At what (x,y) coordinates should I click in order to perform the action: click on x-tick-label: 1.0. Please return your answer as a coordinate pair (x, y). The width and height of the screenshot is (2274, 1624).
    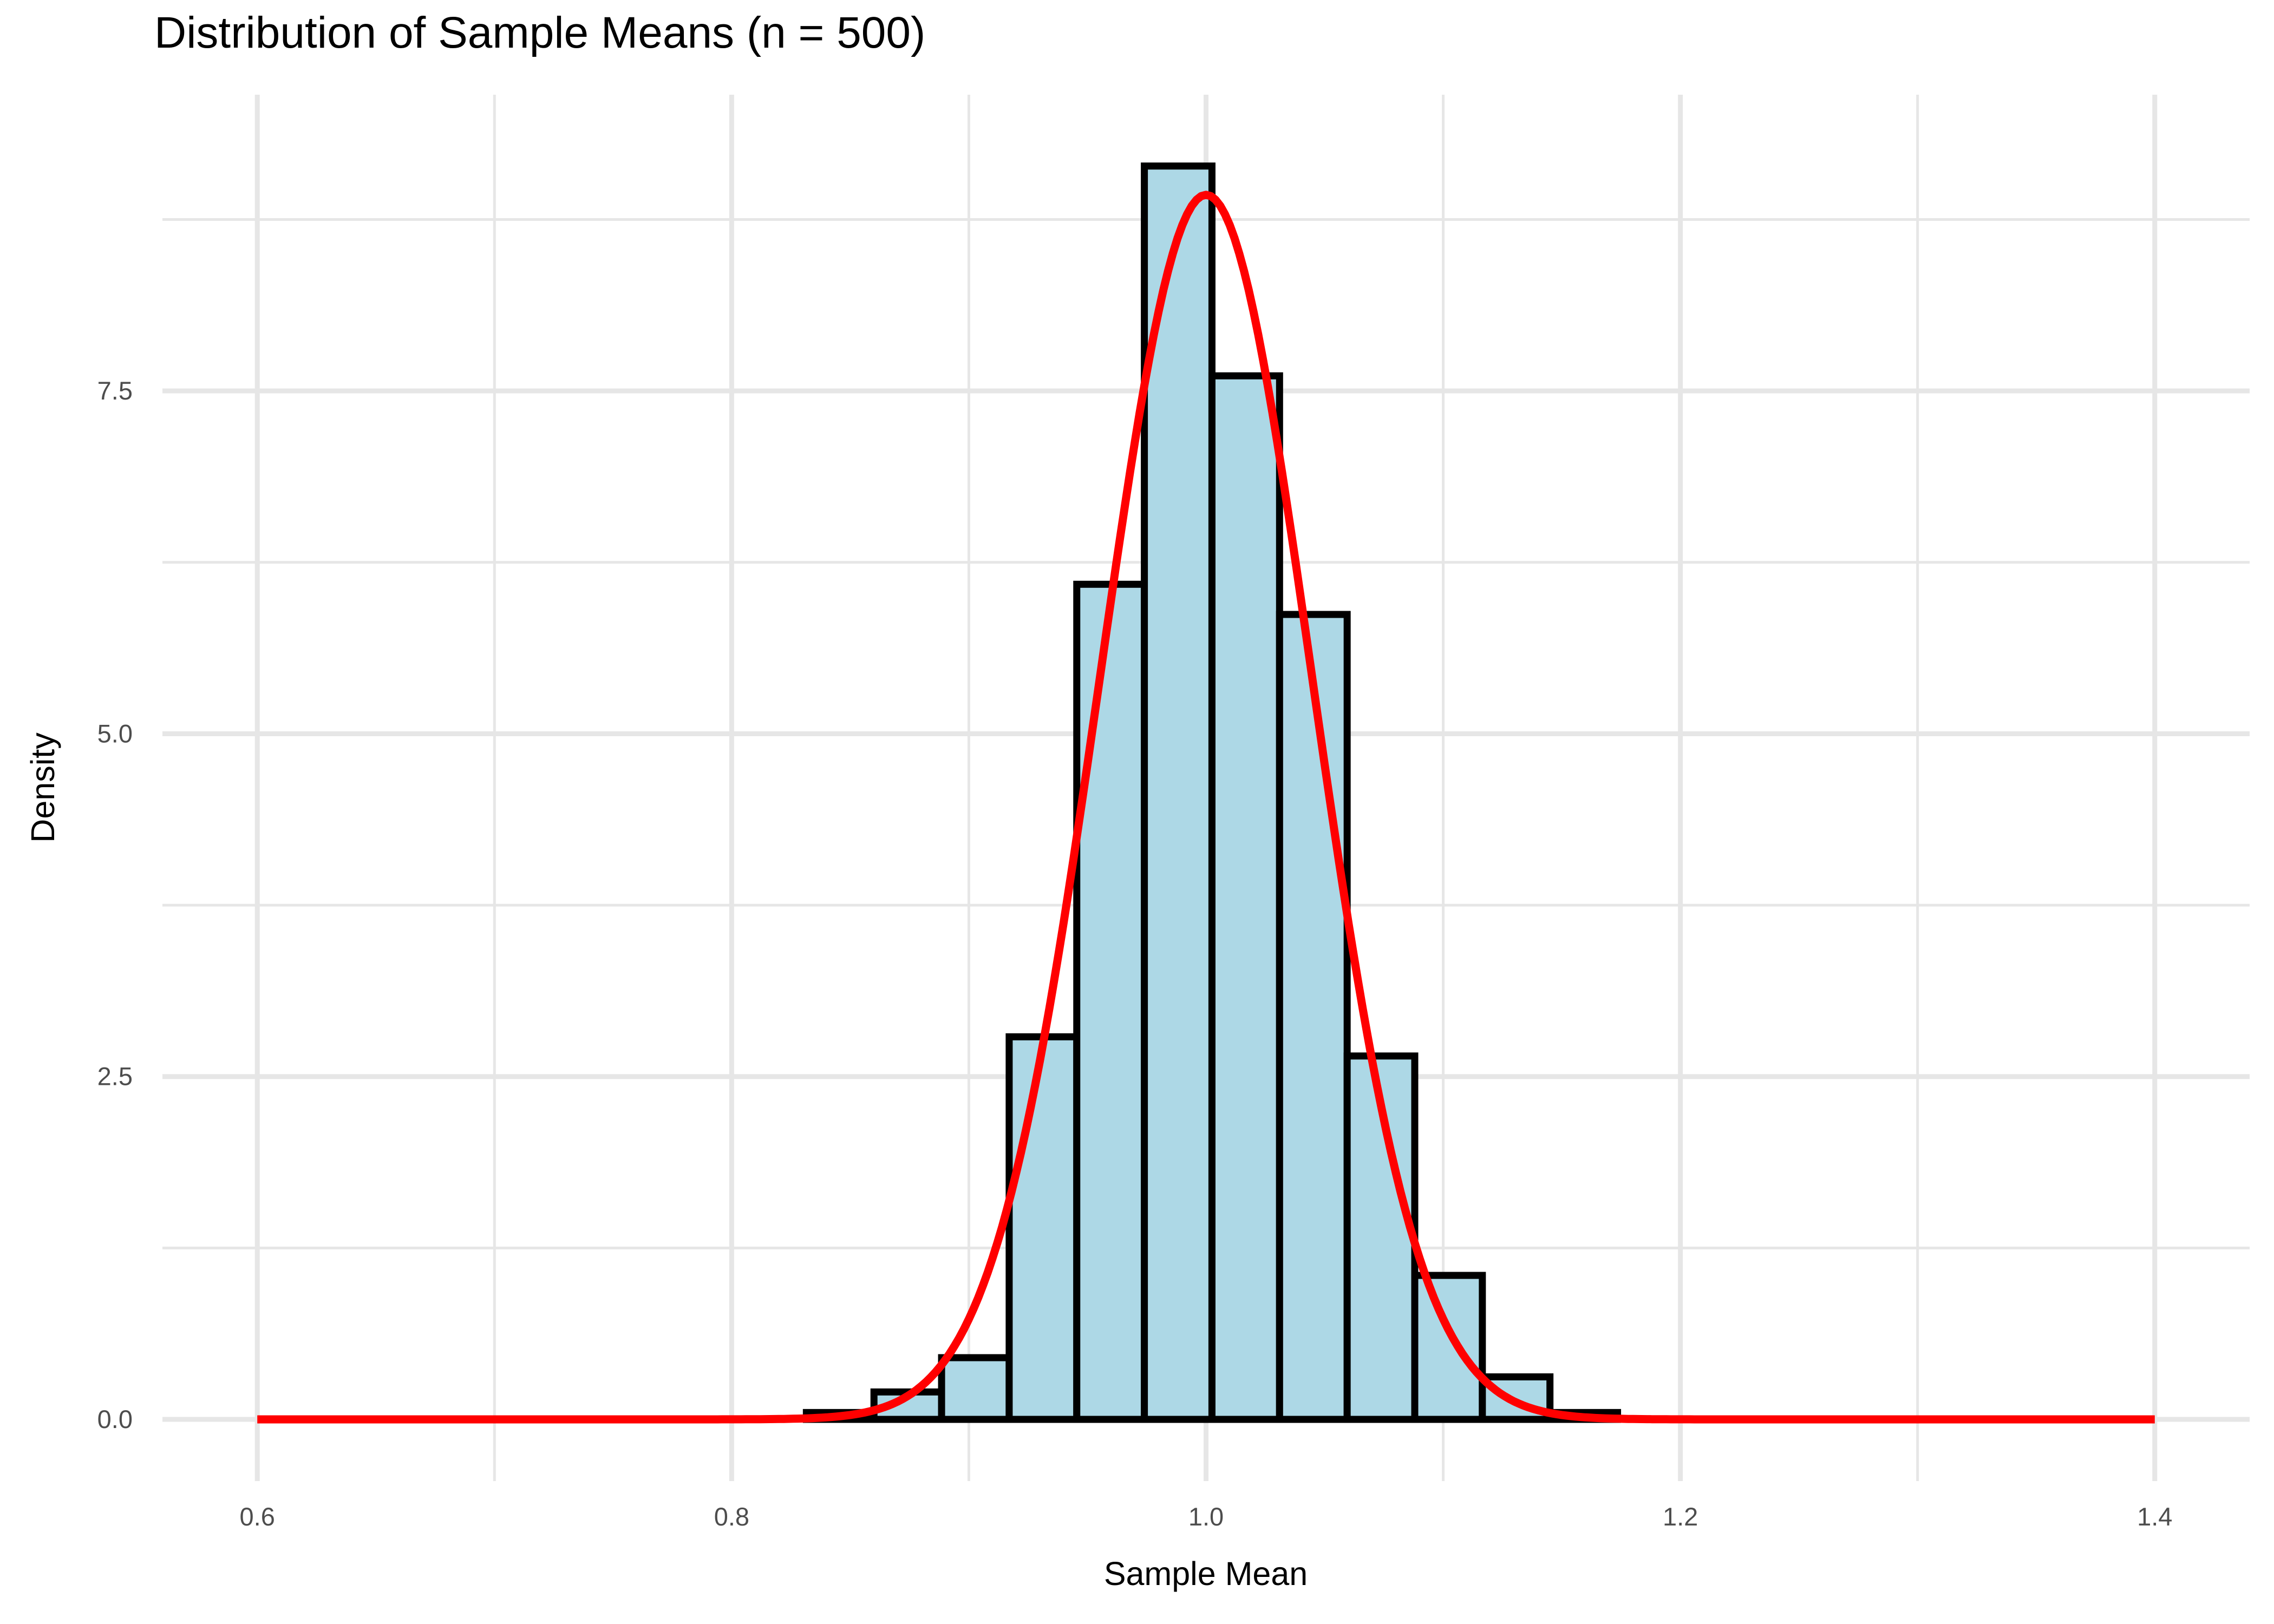
    Looking at the image, I should click on (1206, 1516).